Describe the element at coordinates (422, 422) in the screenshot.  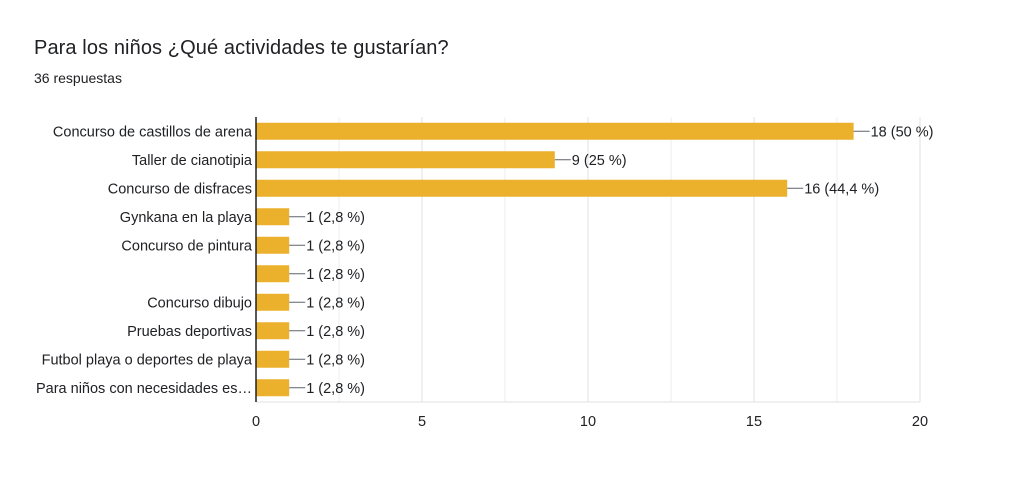
I see `x-tick-label: 5` at that location.